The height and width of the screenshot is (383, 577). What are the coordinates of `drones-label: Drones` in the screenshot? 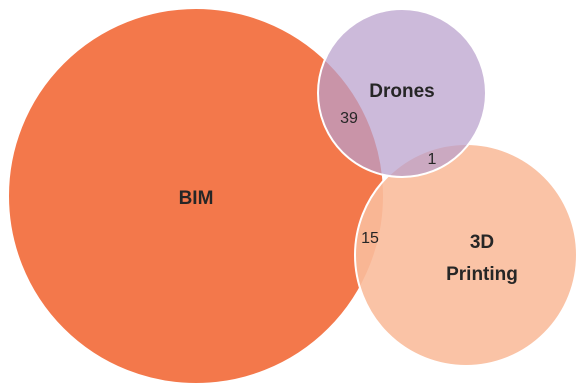 It's located at (401, 91).